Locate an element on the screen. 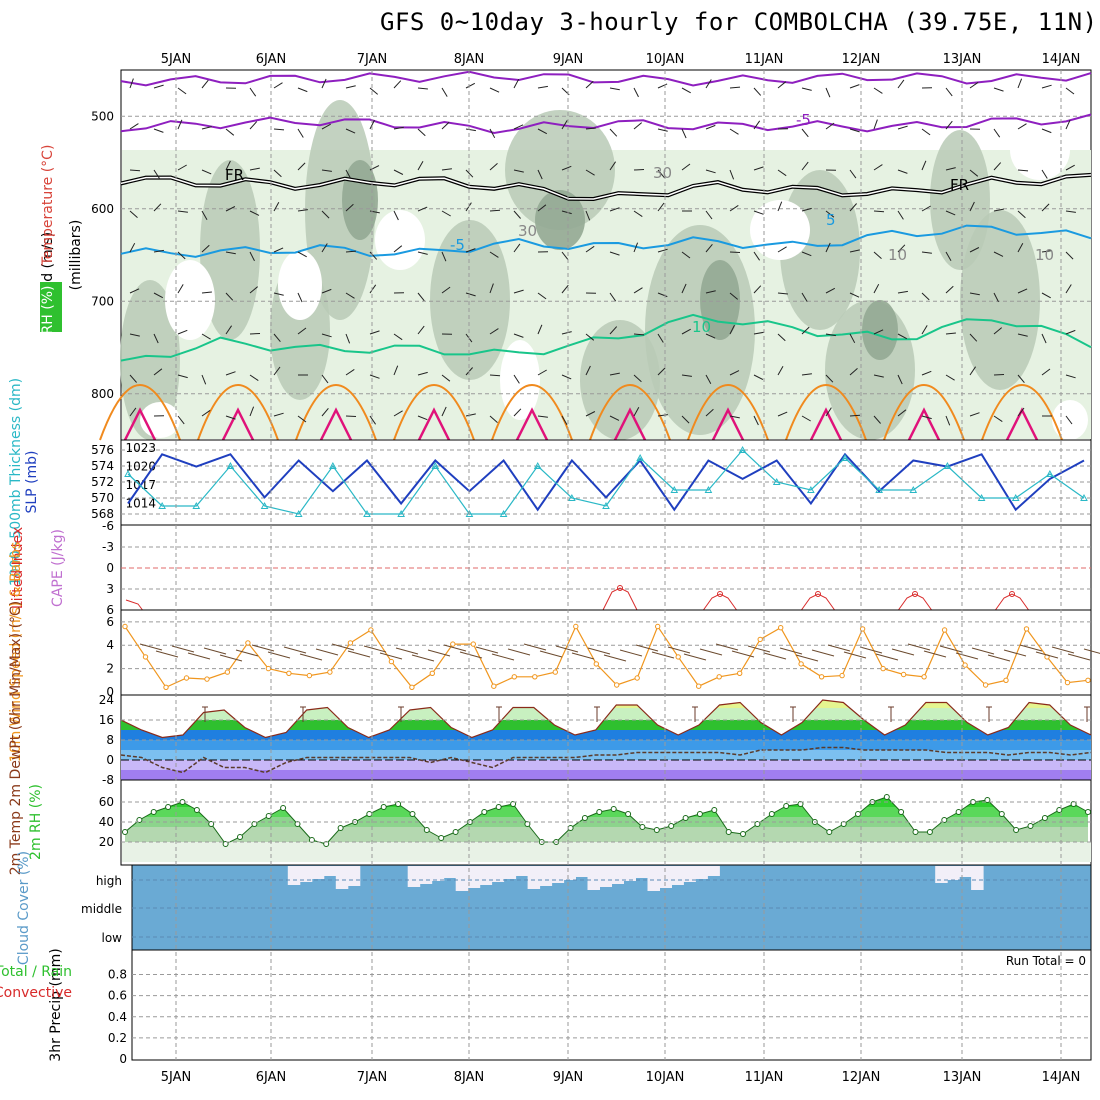 This screenshot has height=1100, width=1100. pressure-tick: 700 is located at coordinates (102, 301).